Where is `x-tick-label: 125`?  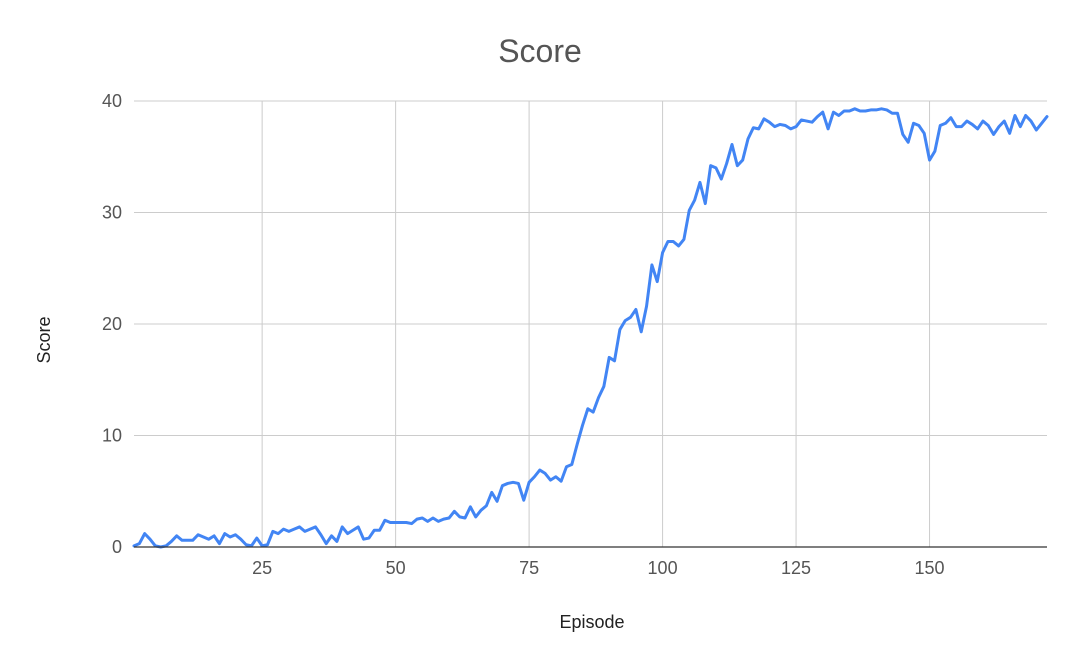
x-tick-label: 125 is located at coordinates (796, 568).